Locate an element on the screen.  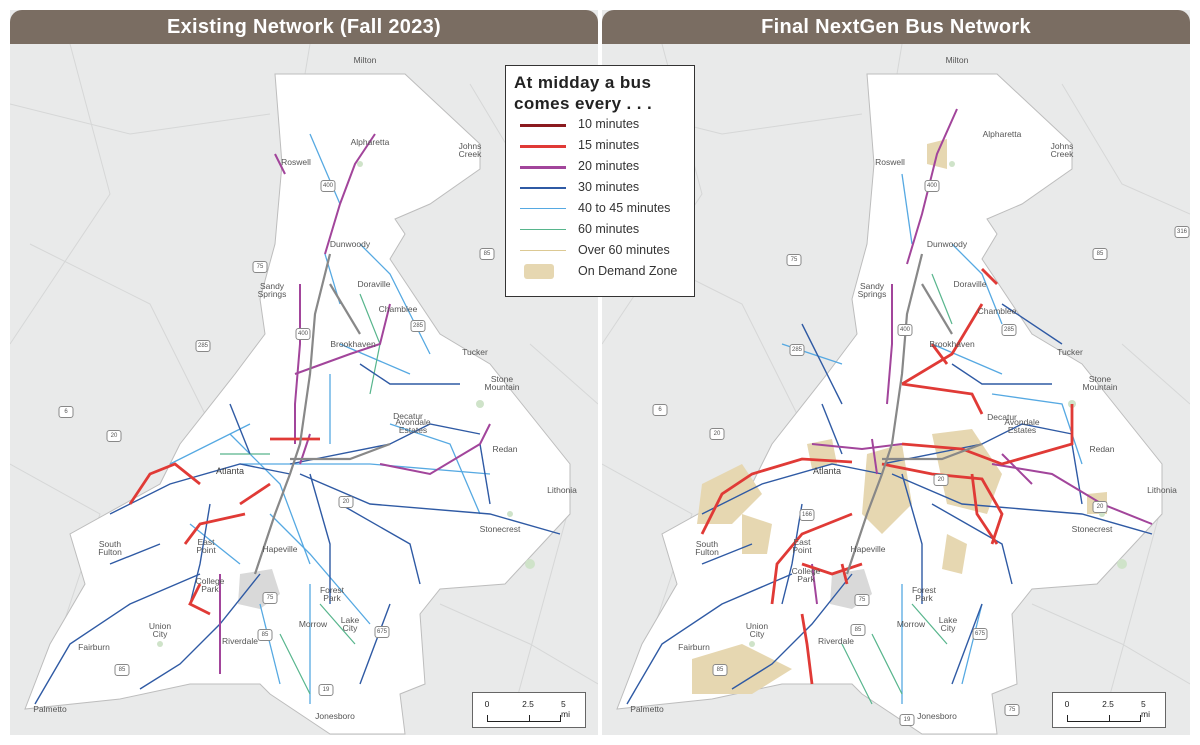
legend-item: 40 to 45 minutes is located at coordinates (600, 208).